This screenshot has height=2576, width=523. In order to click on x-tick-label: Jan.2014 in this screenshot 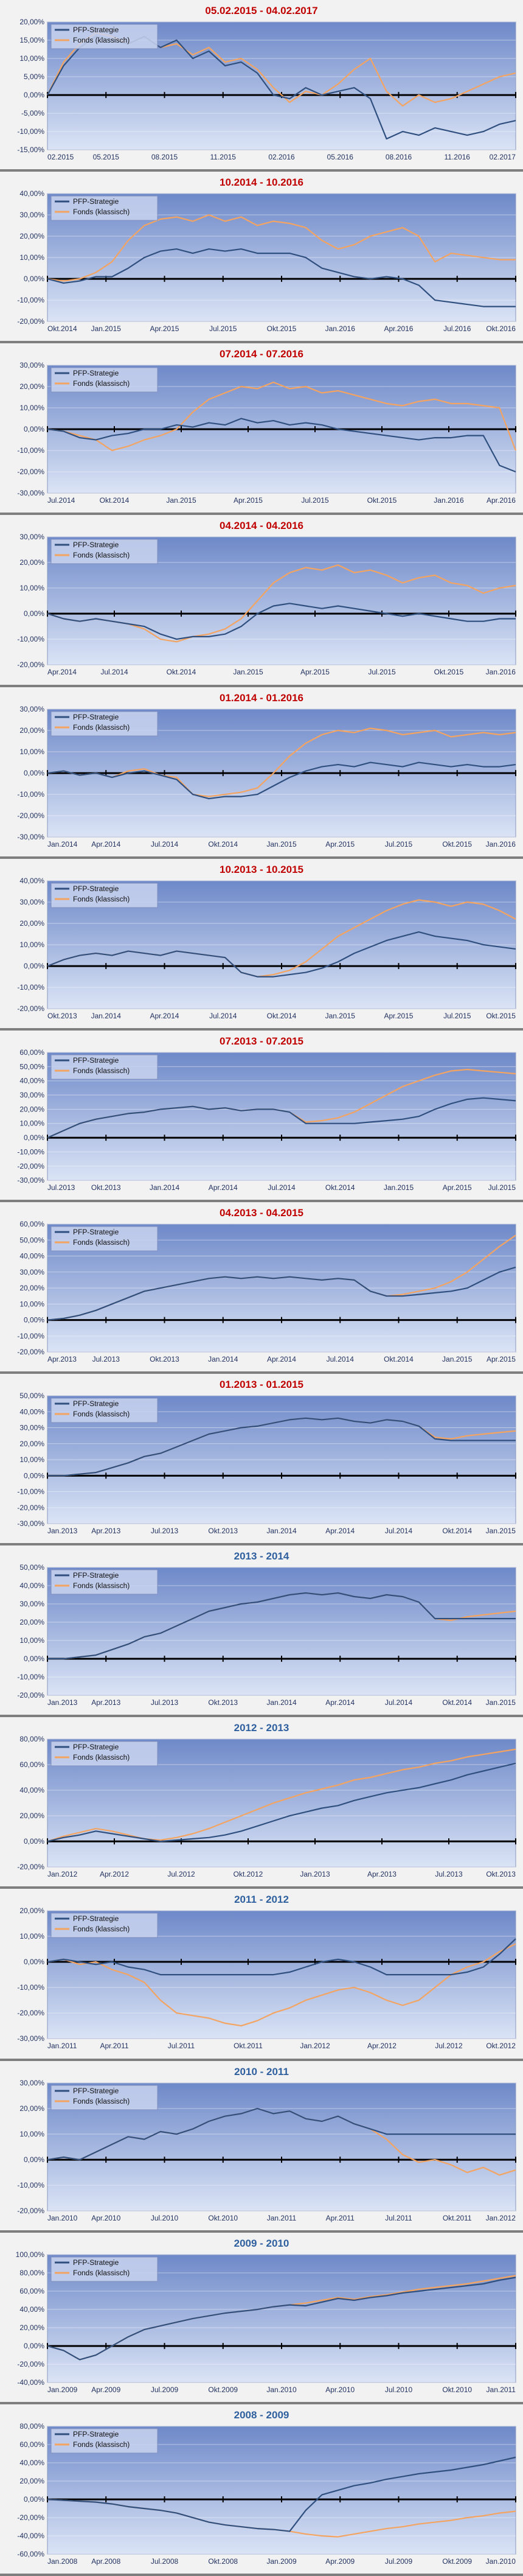, I will do `click(106, 1016)`.